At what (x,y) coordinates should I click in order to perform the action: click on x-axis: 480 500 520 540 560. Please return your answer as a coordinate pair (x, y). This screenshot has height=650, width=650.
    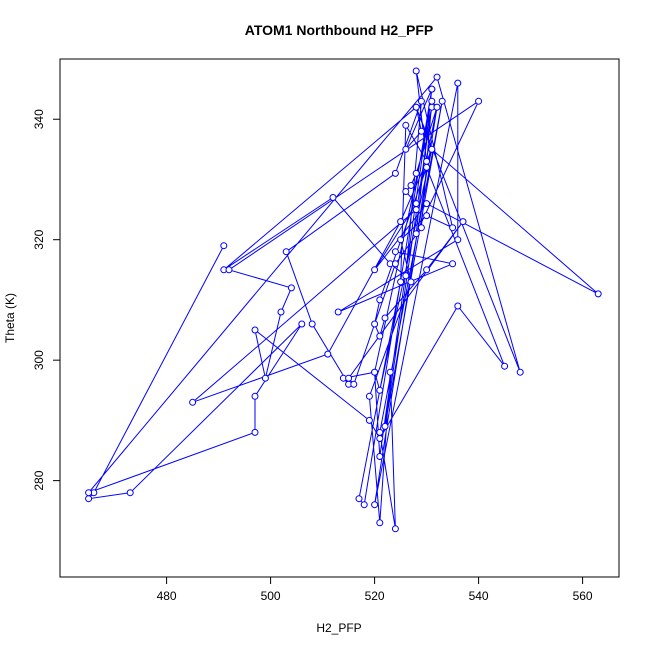
    Looking at the image, I should click on (375, 590).